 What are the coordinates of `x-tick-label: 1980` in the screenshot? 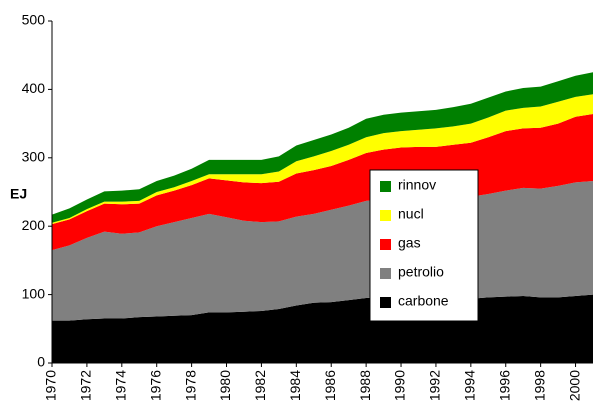 It's located at (225, 385).